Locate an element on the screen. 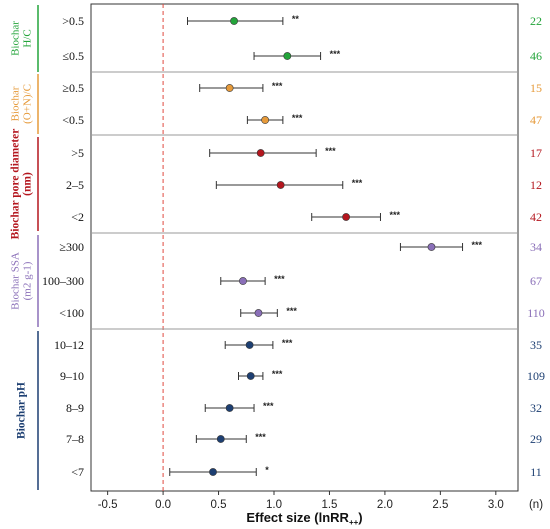 The image size is (550, 529). n-label: 110 is located at coordinates (536, 313).